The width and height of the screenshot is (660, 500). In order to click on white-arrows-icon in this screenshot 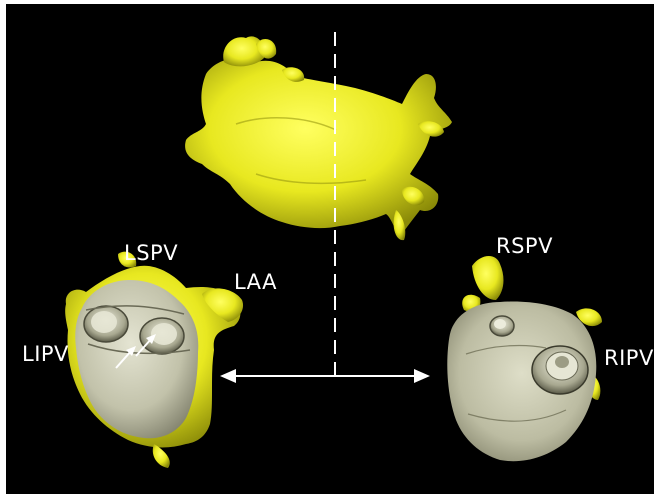, I will do `click(135, 351)`.